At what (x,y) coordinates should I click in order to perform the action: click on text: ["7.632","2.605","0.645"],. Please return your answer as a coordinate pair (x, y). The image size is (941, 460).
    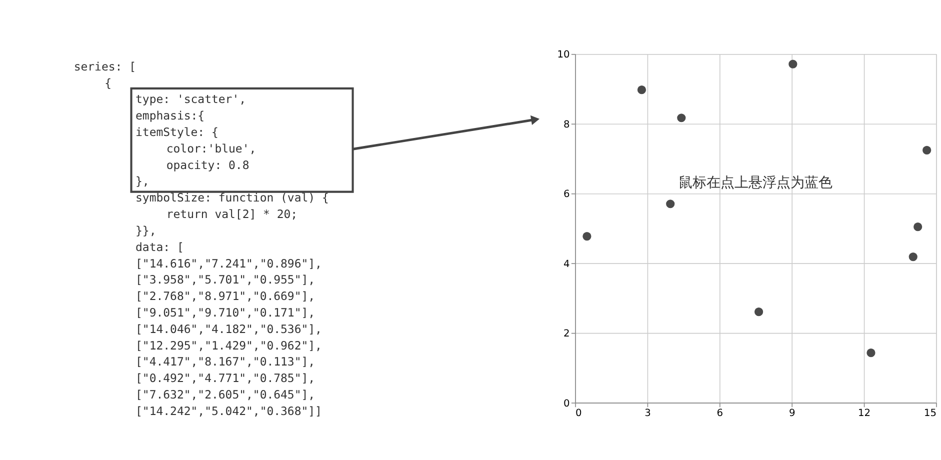
    Looking at the image, I should click on (226, 395).